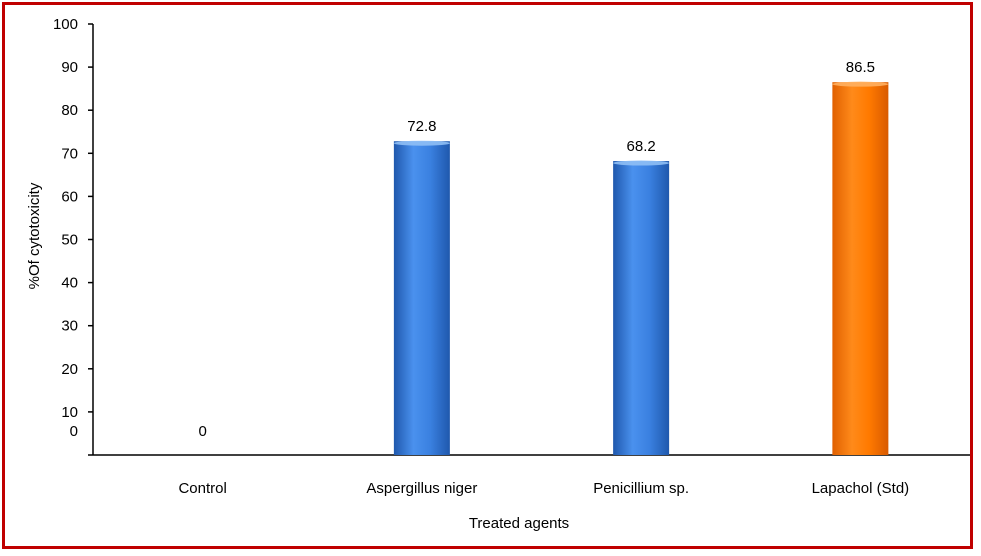 The height and width of the screenshot is (556, 981). Describe the element at coordinates (202, 431) in the screenshot. I see `data-label: 0` at that location.